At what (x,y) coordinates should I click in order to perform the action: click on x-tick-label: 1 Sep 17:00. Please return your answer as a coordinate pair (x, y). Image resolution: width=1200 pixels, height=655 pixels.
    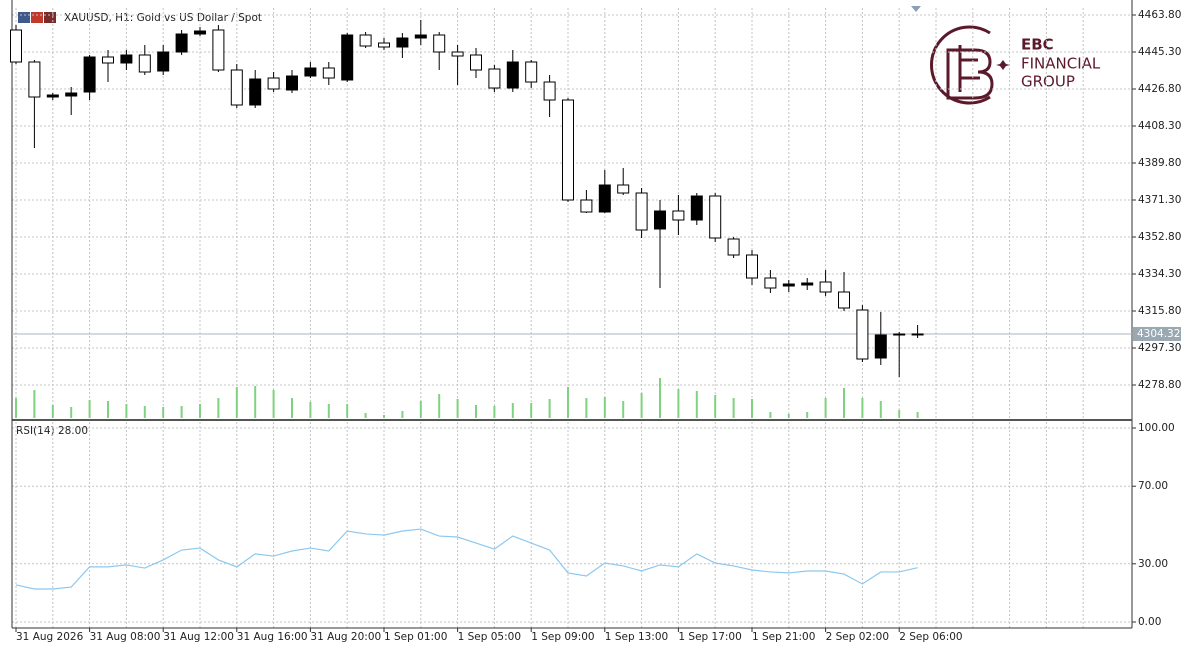
    Looking at the image, I should click on (709, 637).